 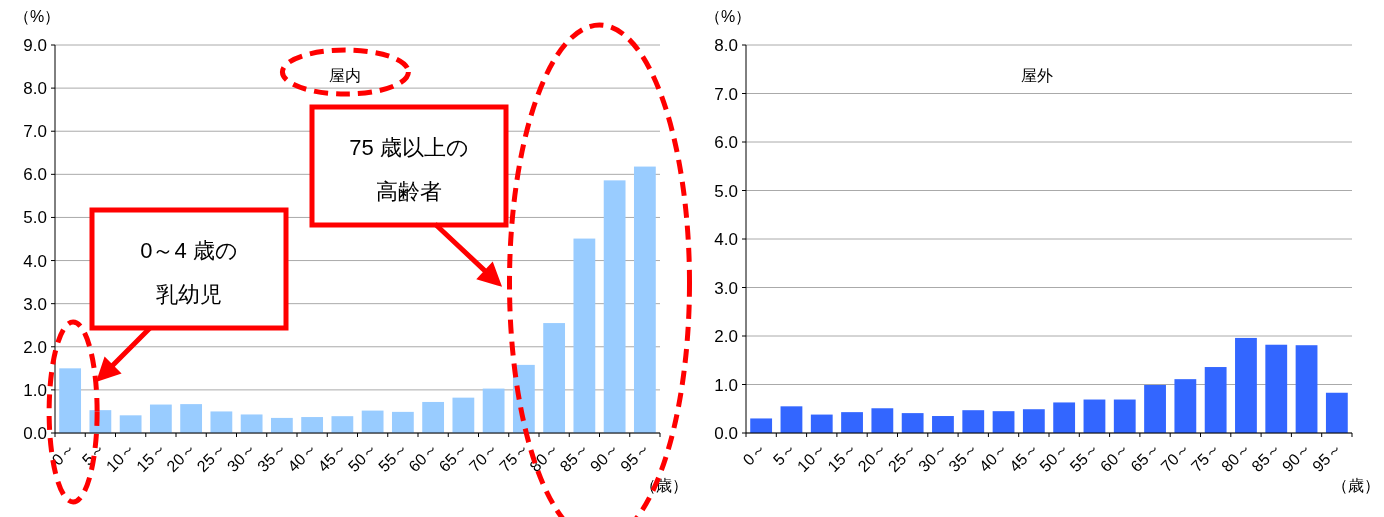 What do you see at coordinates (189, 250) in the screenshot?
I see `annotation: 0～4 歳の` at bounding box center [189, 250].